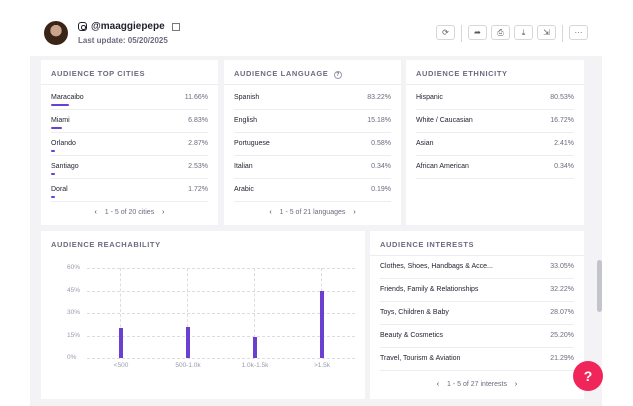 The image size is (633, 406). Describe the element at coordinates (562, 266) in the screenshot. I see `row-value: 33.05%` at that location.